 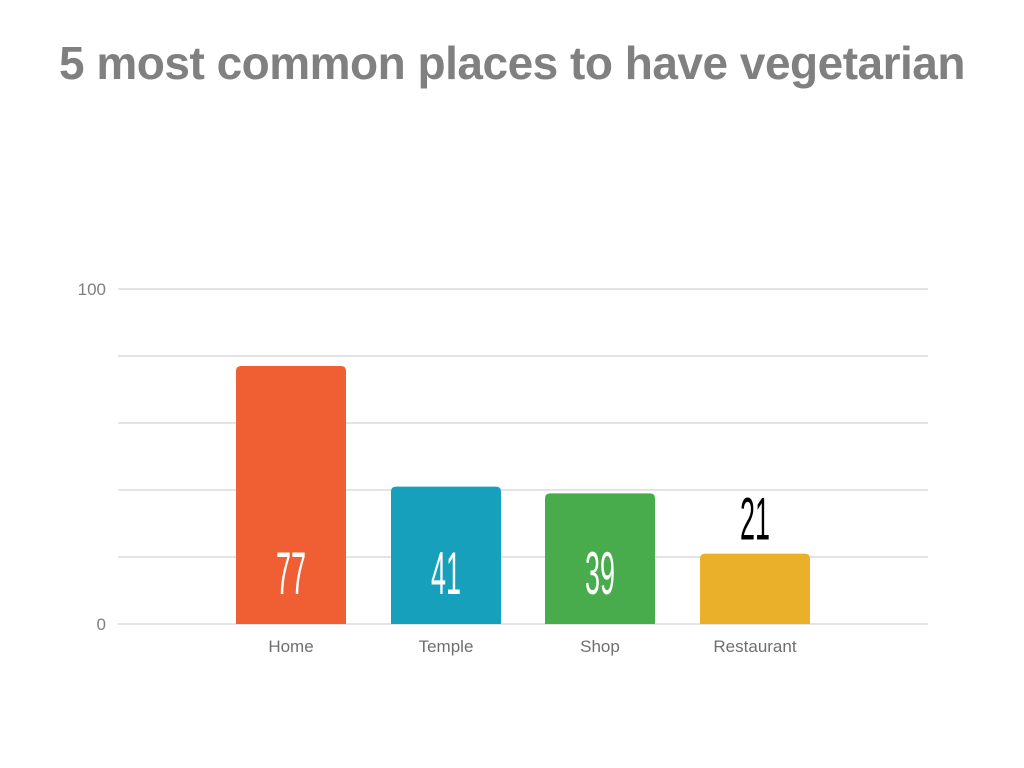 What do you see at coordinates (101, 624) in the screenshot?
I see `y-tick-label: 0` at bounding box center [101, 624].